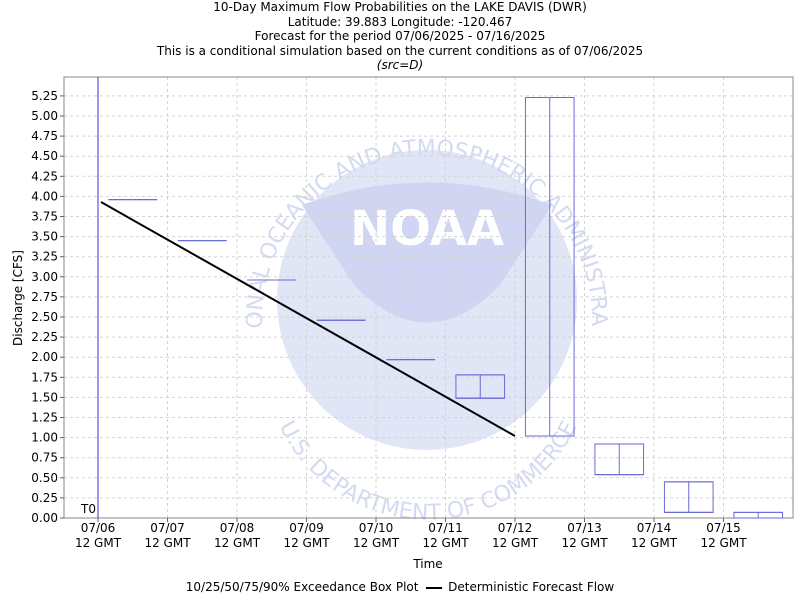 This screenshot has height=600, width=800. Describe the element at coordinates (515, 528) in the screenshot. I see `x-tick-date: 07/12` at that location.